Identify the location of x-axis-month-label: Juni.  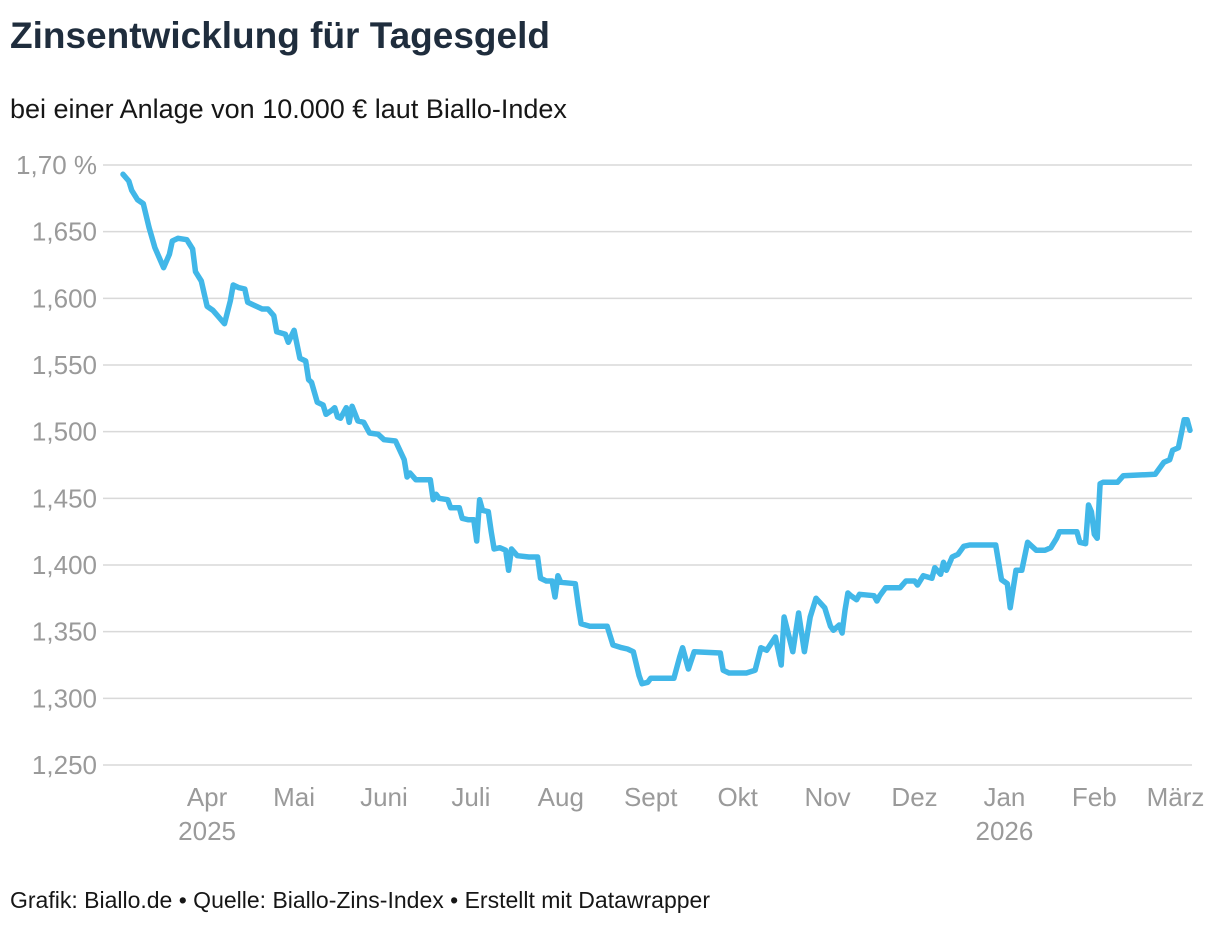
(384, 797).